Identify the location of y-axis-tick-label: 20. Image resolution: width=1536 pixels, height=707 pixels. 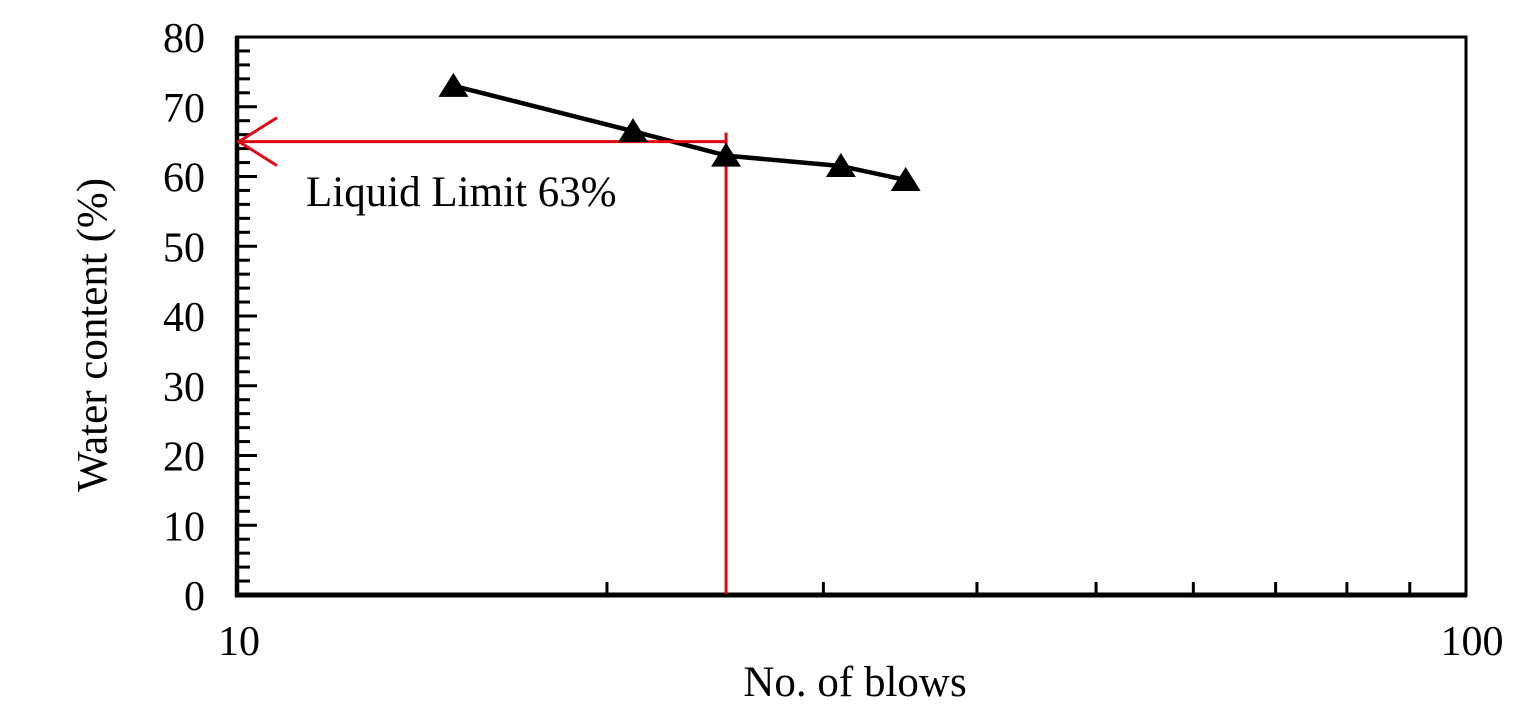
(184, 458).